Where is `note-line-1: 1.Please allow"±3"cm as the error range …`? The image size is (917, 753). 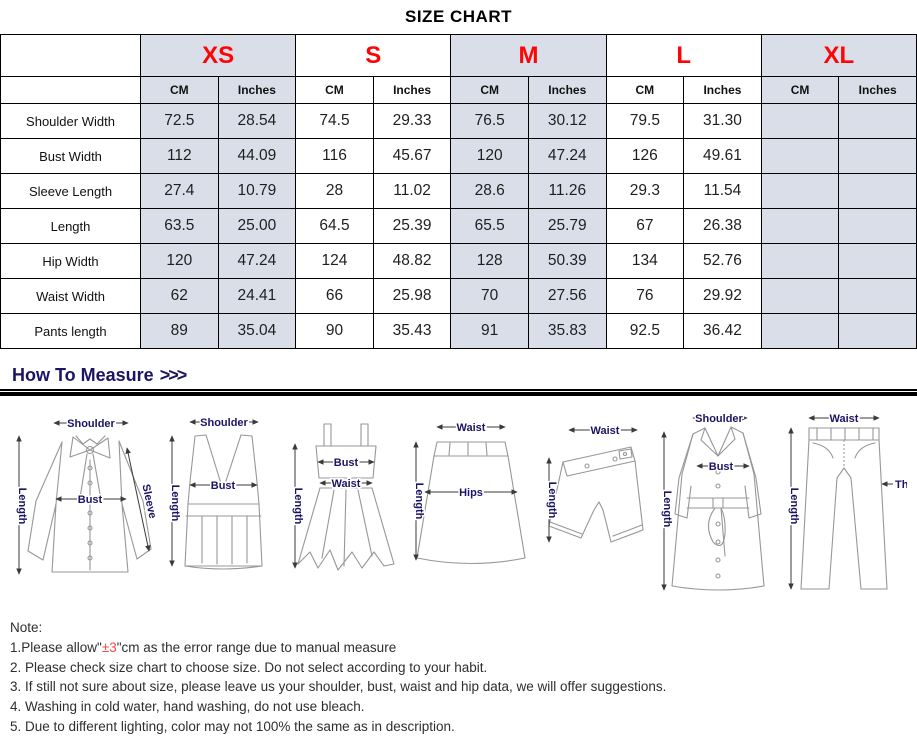 note-line-1: 1.Please allow"±3"cm as the error range … is located at coordinates (463, 648).